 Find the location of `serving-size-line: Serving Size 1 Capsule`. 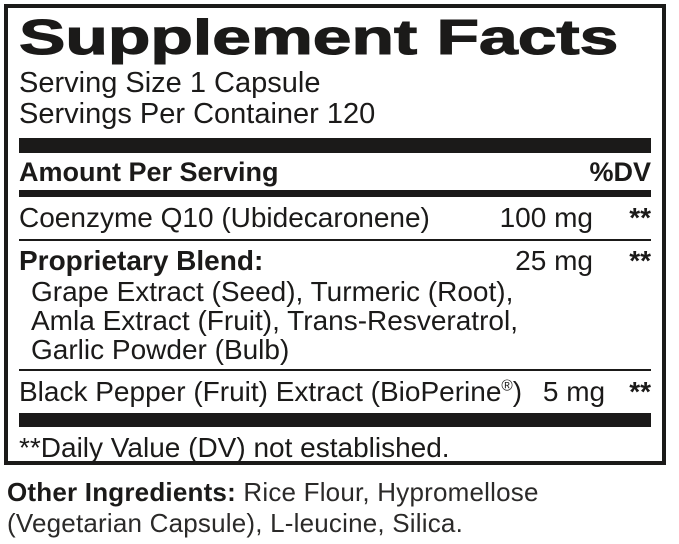

serving-size-line: Serving Size 1 Capsule is located at coordinates (170, 83).